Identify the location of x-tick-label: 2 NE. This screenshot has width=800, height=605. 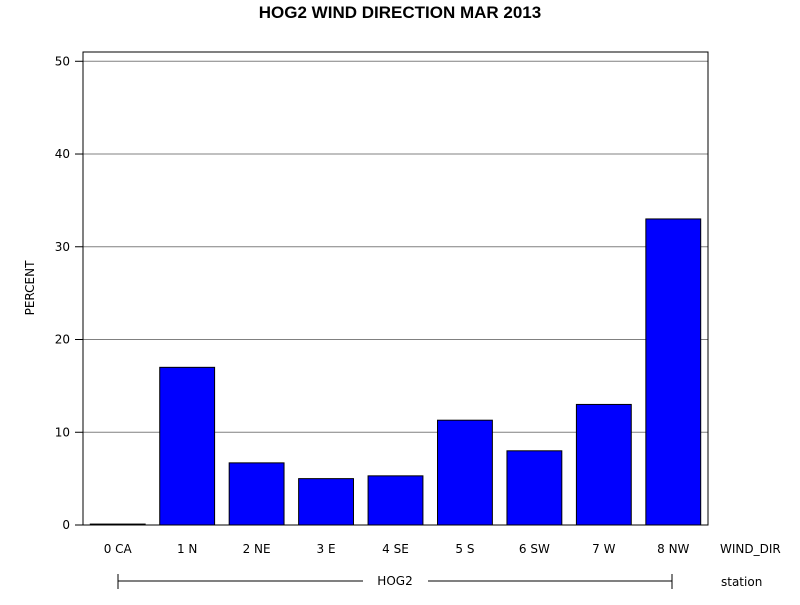
(257, 549).